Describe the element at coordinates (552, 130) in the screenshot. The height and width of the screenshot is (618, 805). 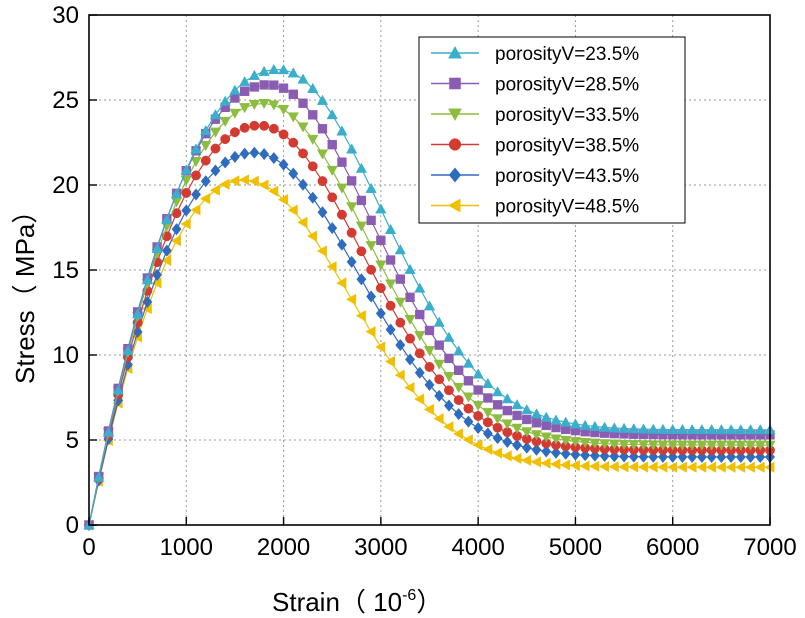
I see `legend-box` at that location.